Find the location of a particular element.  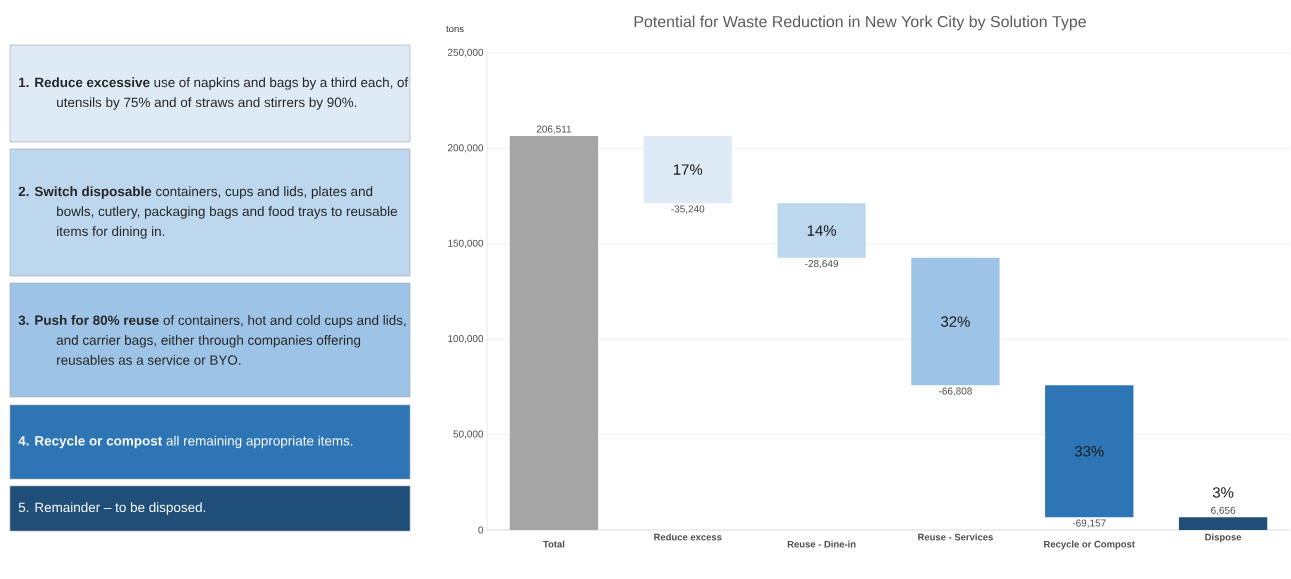

annotation: 17% is located at coordinates (688, 169).